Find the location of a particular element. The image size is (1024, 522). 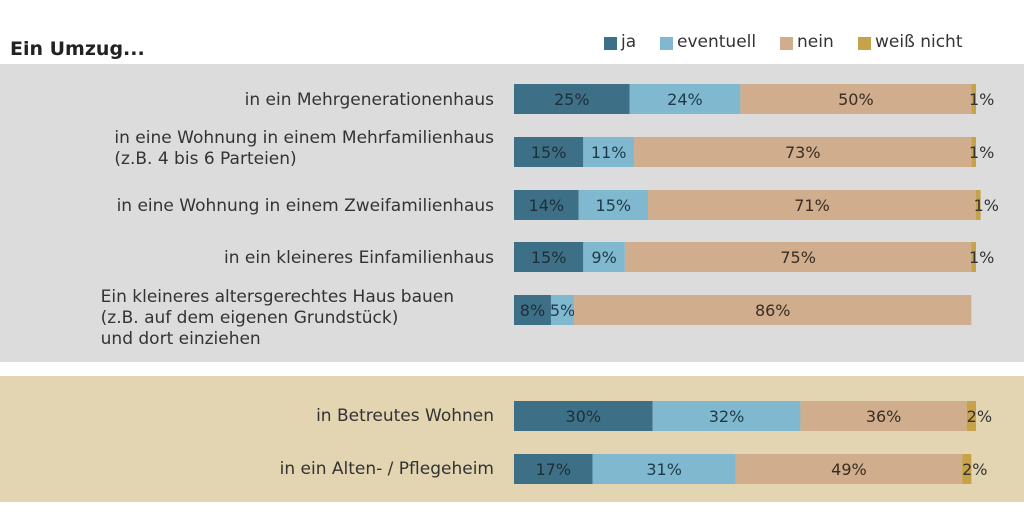

row-label-line: (z.B. auf dem eigenen Grundstück) is located at coordinates (249, 318).